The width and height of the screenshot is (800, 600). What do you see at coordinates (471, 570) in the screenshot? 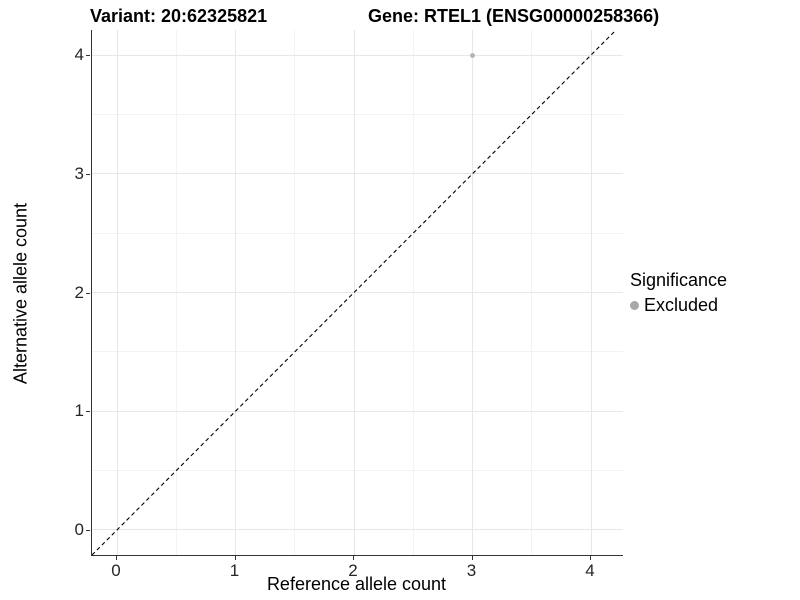
I see `x-tick-label: 3` at bounding box center [471, 570].